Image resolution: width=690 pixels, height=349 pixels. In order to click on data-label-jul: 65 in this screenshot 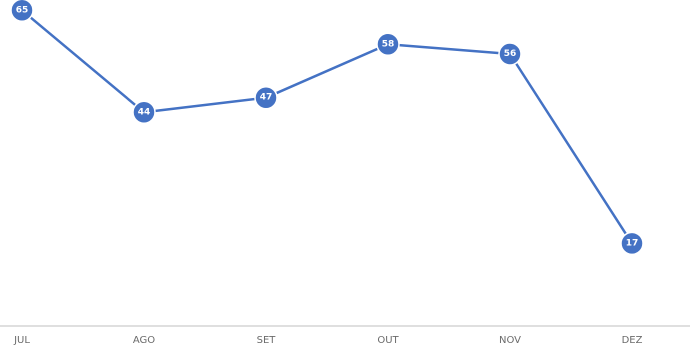, I will do `click(22, 10)`.